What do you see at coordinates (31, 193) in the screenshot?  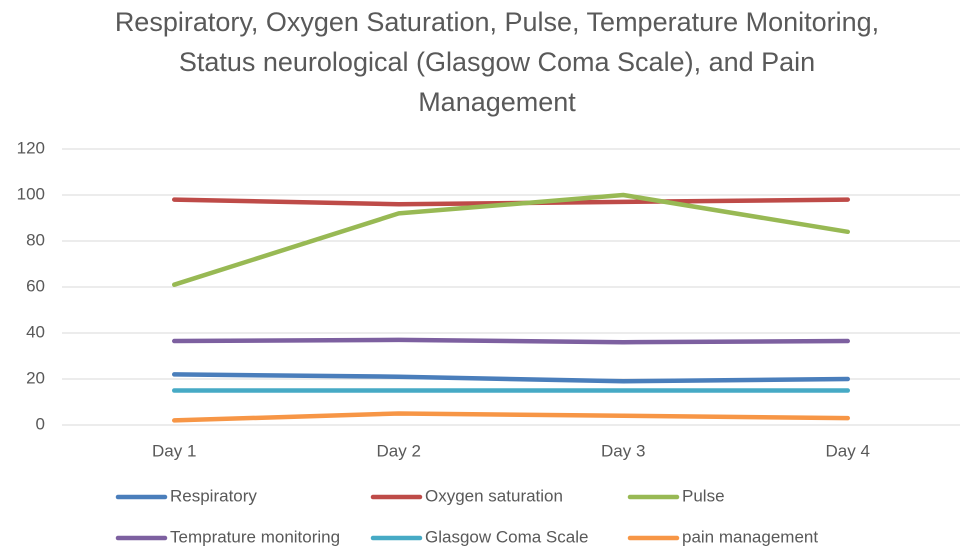 I see `y-tick-label: 100` at bounding box center [31, 193].